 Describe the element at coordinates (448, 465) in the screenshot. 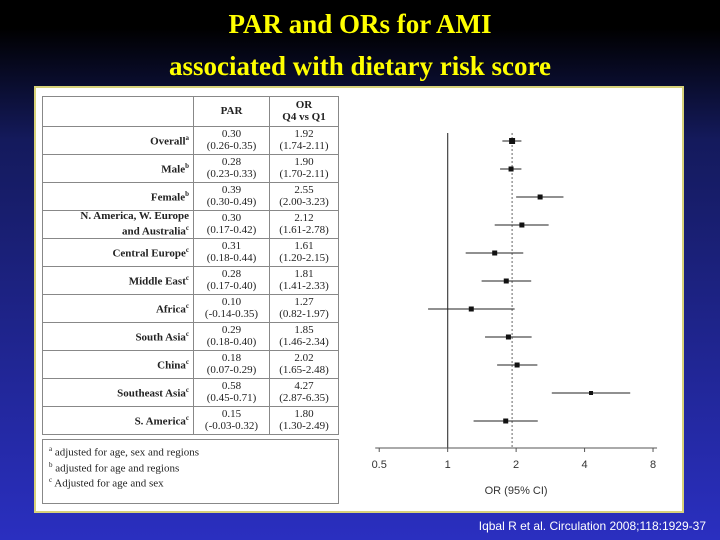

I see `x-tick-label: 1` at that location.